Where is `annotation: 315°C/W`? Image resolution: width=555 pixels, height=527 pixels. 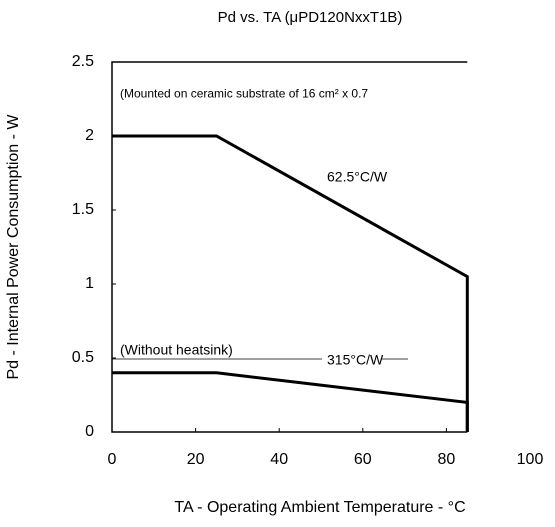 annotation: 315°C/W is located at coordinates (355, 360).